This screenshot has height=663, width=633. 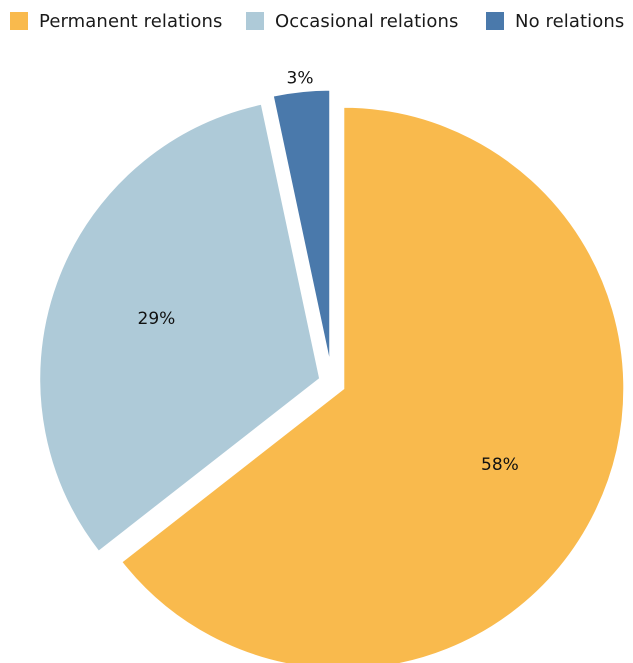 What do you see at coordinates (367, 21) in the screenshot?
I see `legend-label-occasional: Occasional relations` at bounding box center [367, 21].